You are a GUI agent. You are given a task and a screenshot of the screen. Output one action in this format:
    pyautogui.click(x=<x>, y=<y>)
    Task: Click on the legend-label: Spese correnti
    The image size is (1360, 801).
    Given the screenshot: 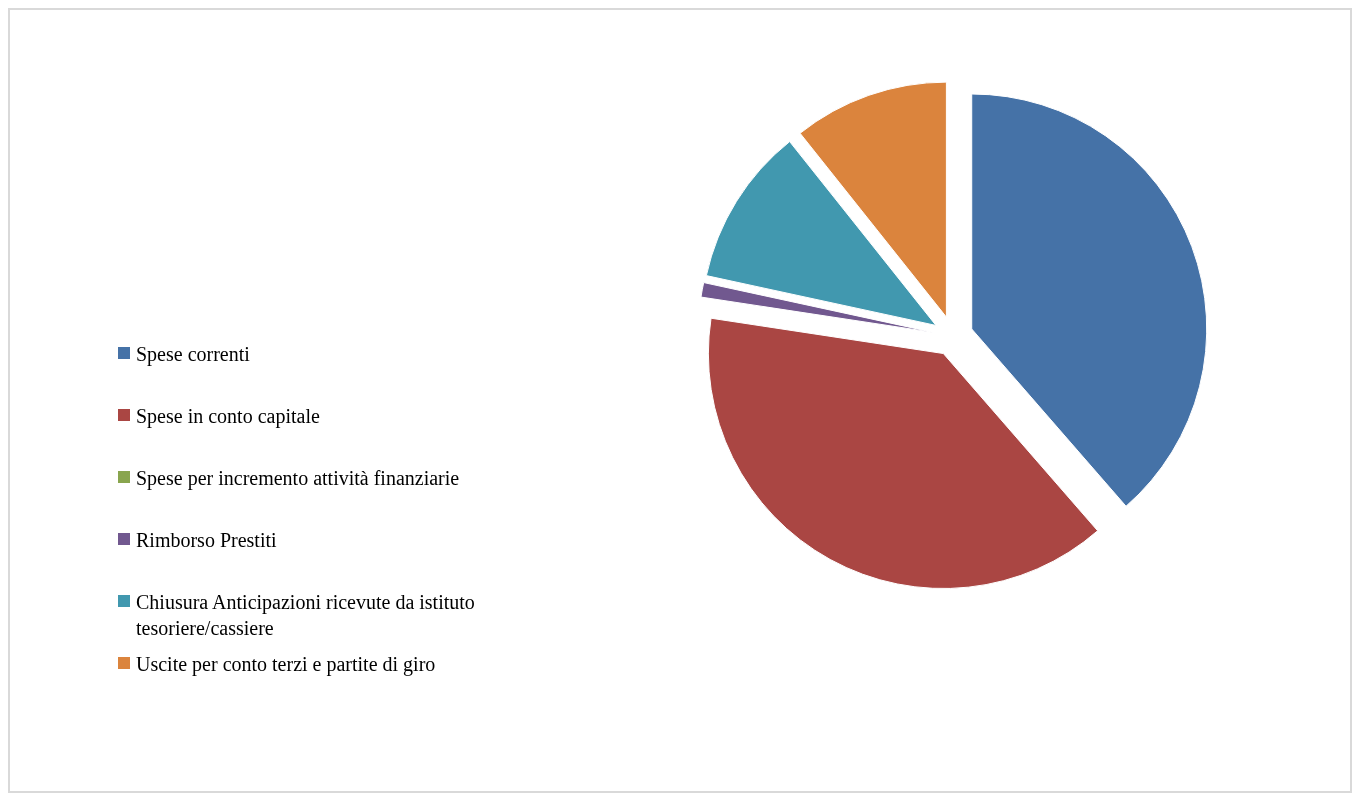 What is the action you would take?
    pyautogui.click(x=193, y=354)
    